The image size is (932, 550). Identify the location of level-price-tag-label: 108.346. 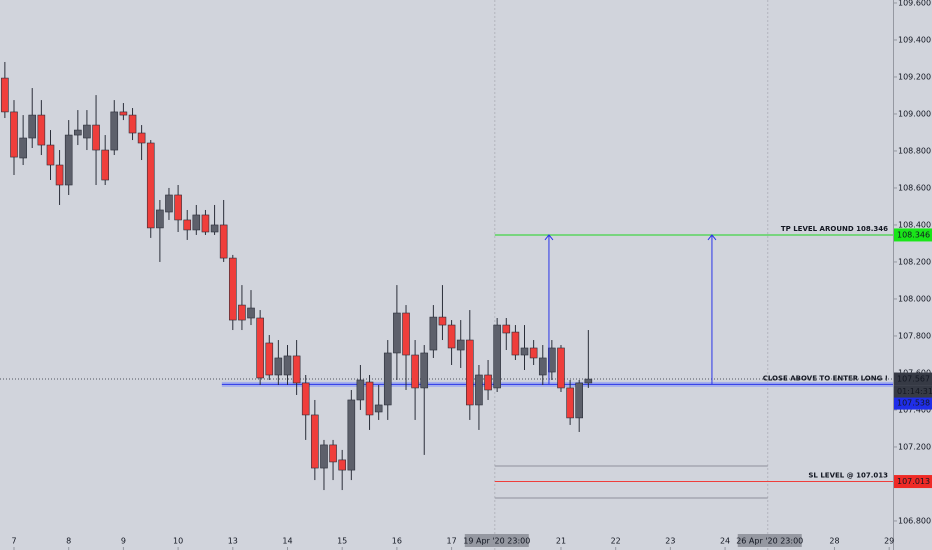
(913, 234).